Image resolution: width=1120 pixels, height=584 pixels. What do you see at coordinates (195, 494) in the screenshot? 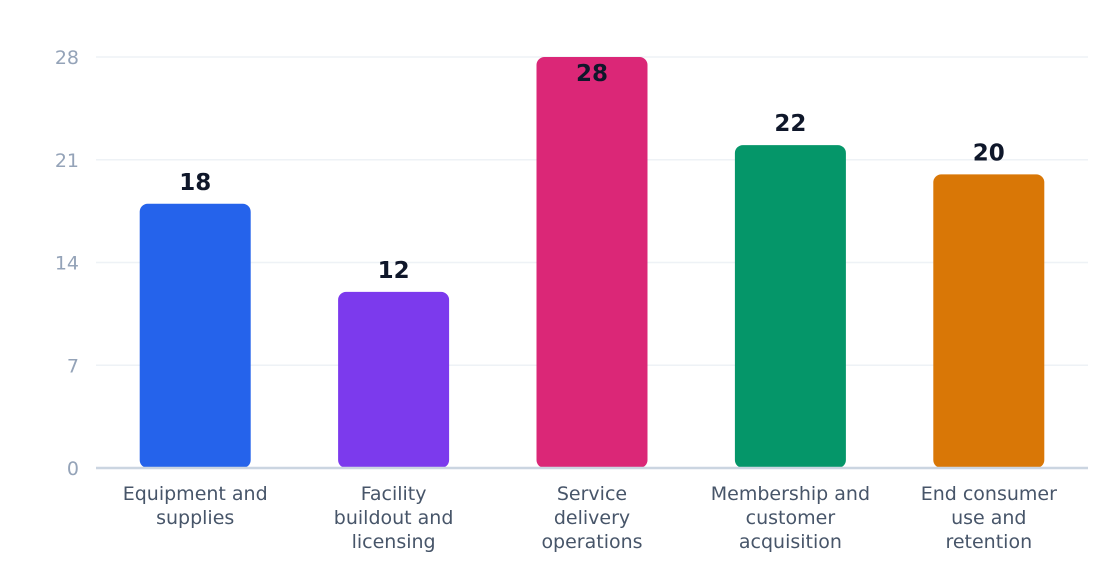
I see `x-tick-label: Equipment and` at bounding box center [195, 494].